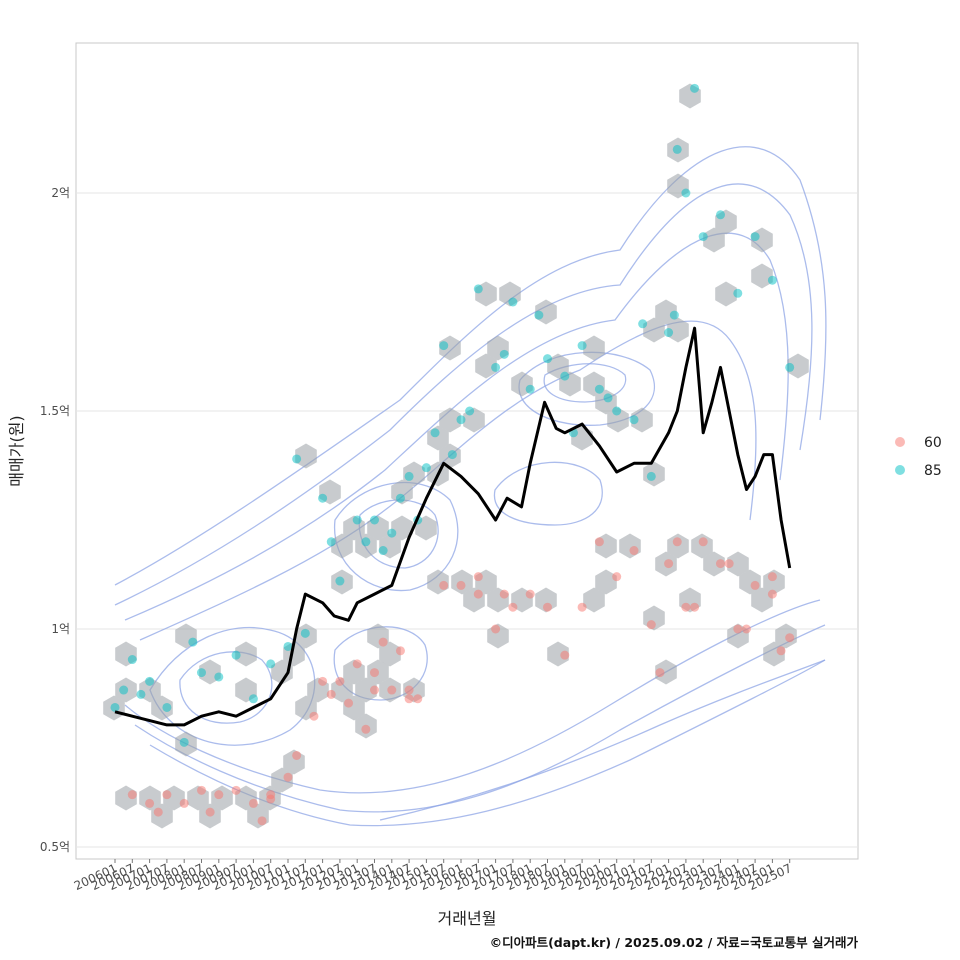 The width and height of the screenshot is (960, 960). I want to click on legend-label-85: 85, so click(933, 471).